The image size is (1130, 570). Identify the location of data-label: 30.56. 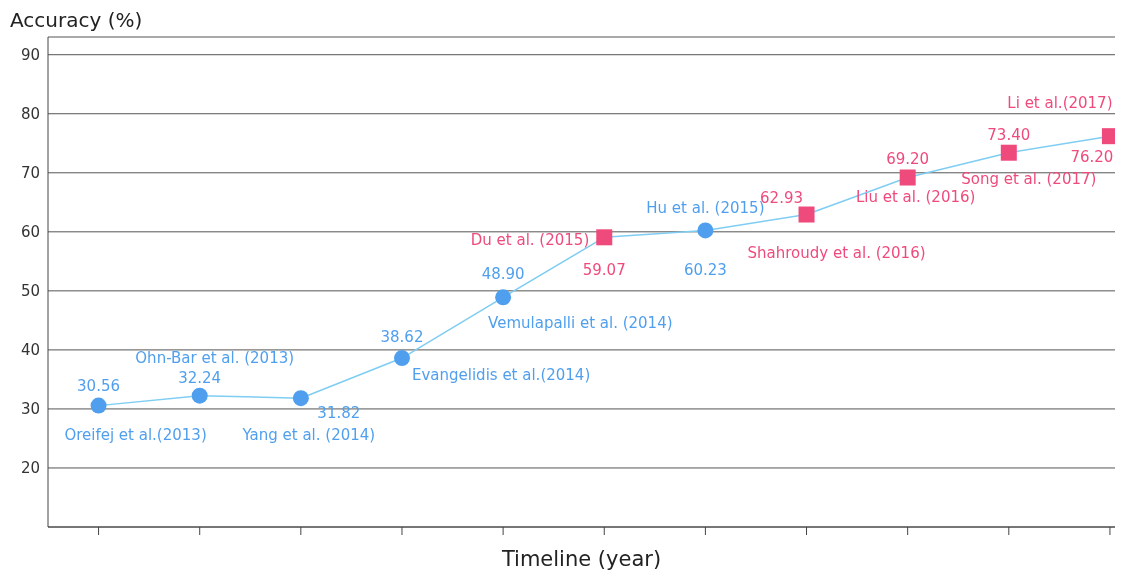
(99, 385).